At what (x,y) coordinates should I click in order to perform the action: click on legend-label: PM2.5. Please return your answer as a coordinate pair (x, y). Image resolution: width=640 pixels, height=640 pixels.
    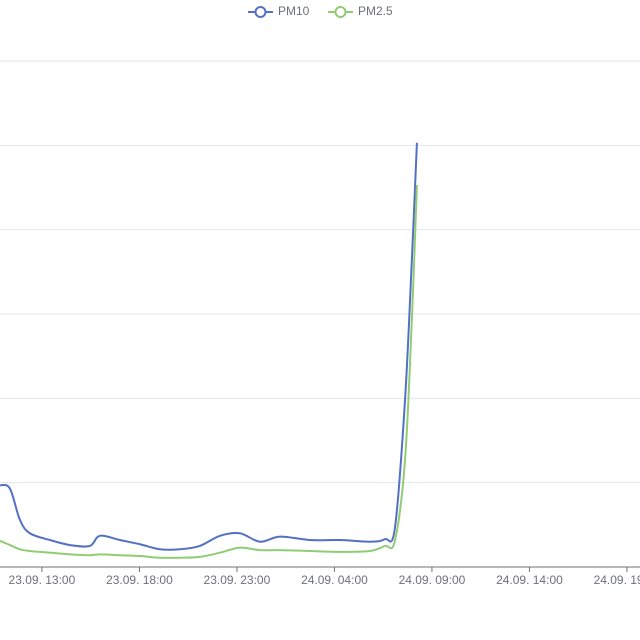
    Looking at the image, I should click on (375, 11).